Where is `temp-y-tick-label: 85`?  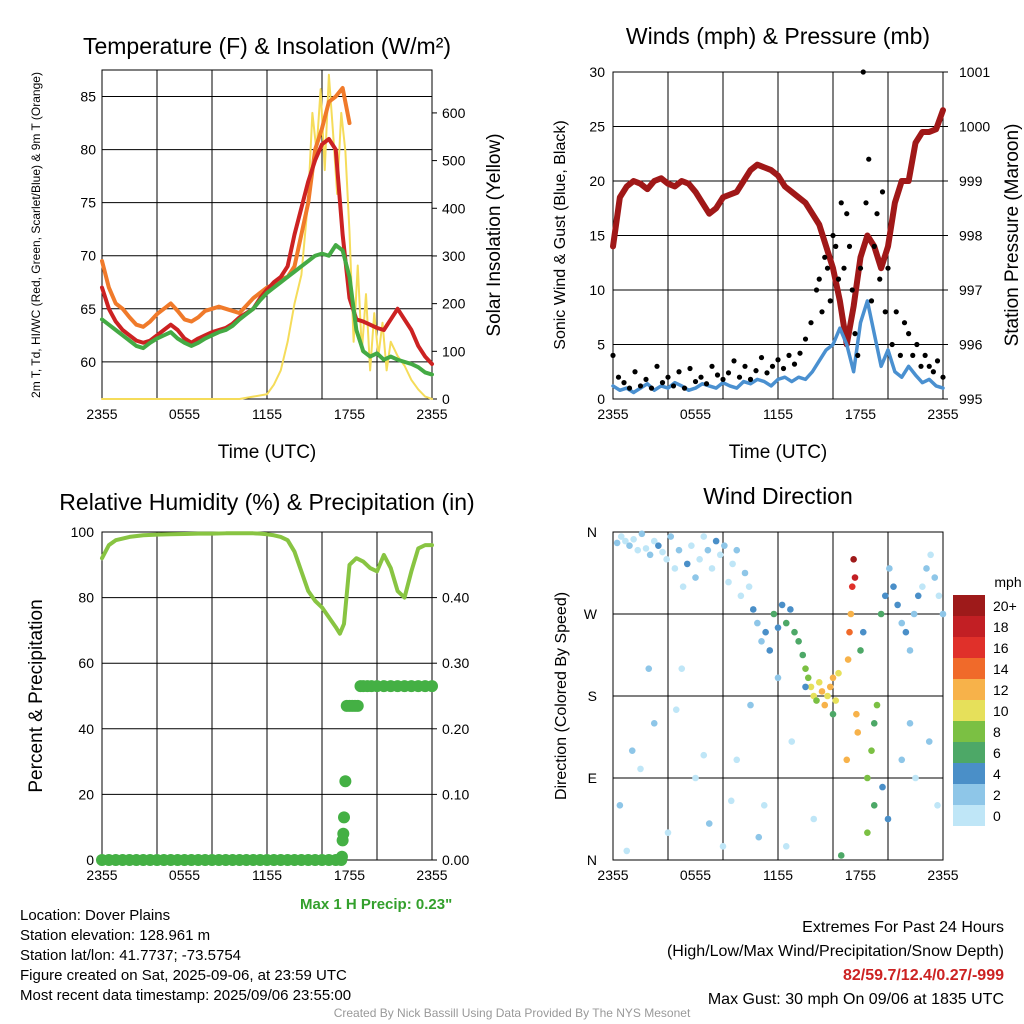 temp-y-tick-label: 85 is located at coordinates (88, 97).